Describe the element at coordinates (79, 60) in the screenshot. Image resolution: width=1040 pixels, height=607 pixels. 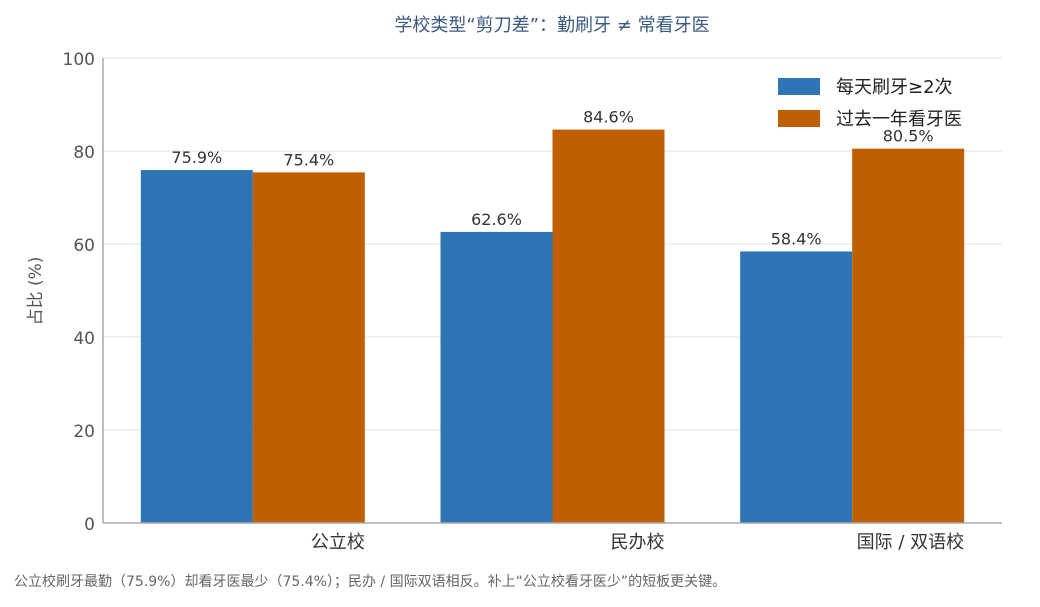
I see `y-tick-label: 100` at that location.